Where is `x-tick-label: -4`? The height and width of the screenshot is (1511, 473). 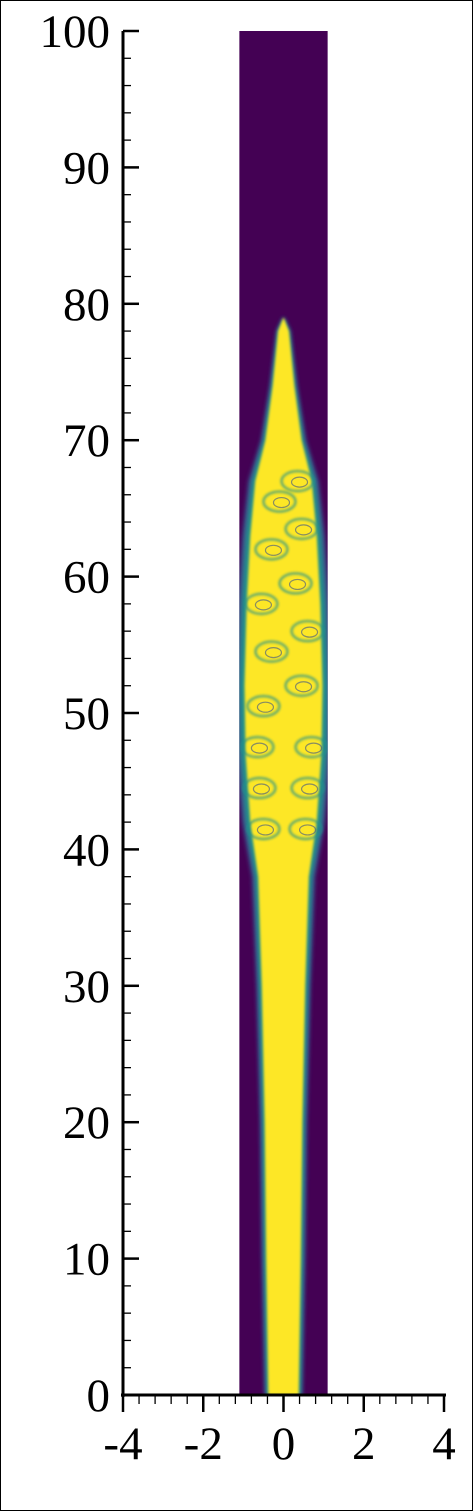
x-tick-label: -4 is located at coordinates (122, 1444).